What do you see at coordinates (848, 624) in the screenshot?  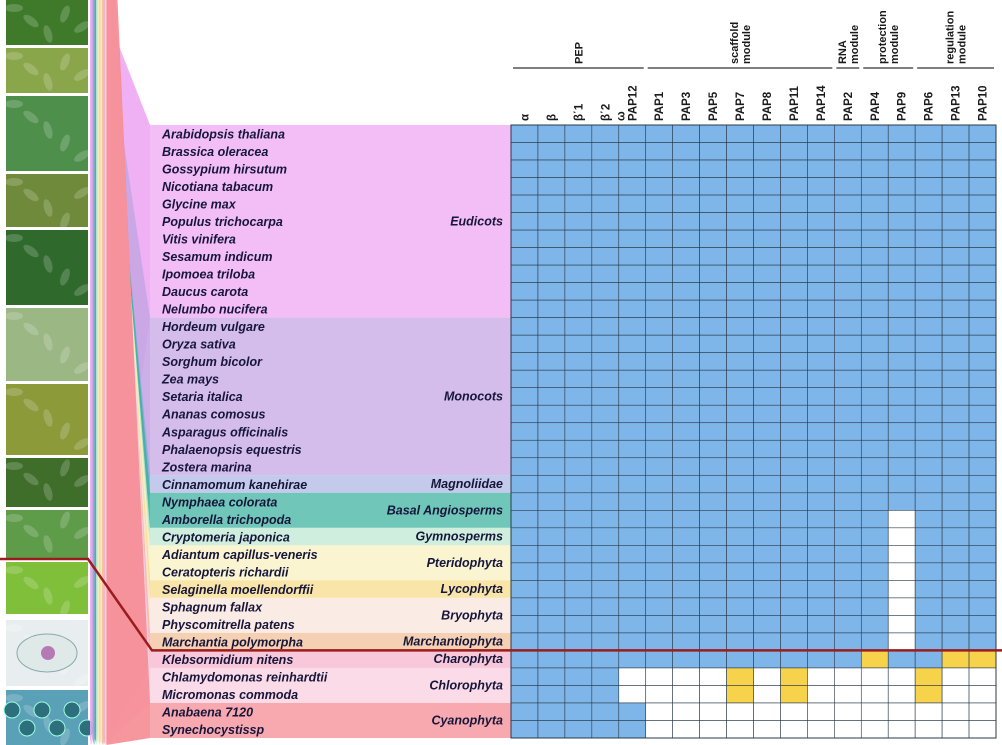 I see `cell-physcomitrella-patens-pap2` at bounding box center [848, 624].